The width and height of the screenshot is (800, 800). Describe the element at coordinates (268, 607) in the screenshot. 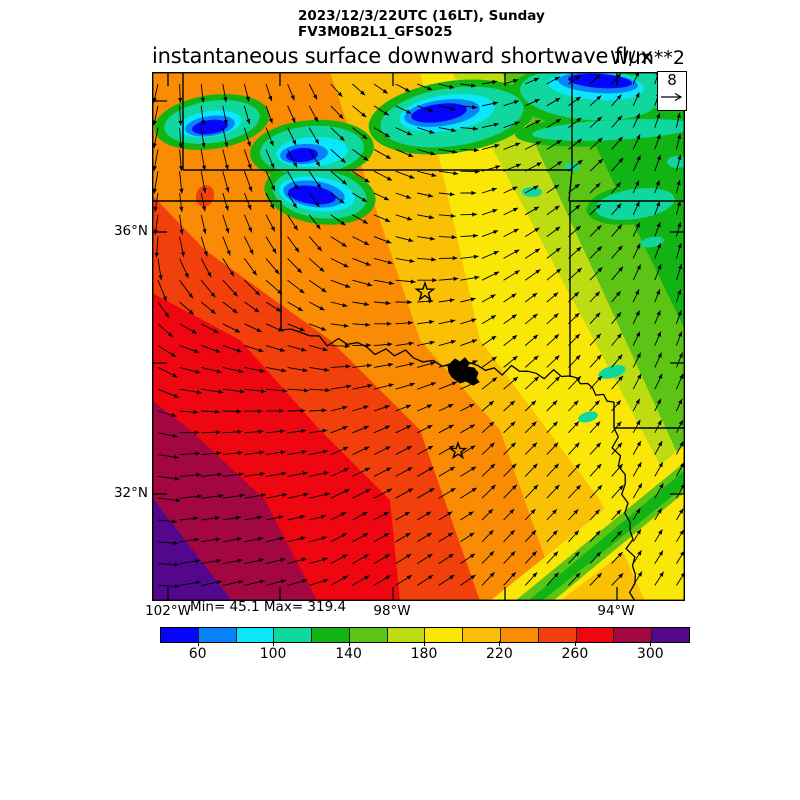

I see `min-max-stats: Min= 45.1 Max= 319.4` at that location.